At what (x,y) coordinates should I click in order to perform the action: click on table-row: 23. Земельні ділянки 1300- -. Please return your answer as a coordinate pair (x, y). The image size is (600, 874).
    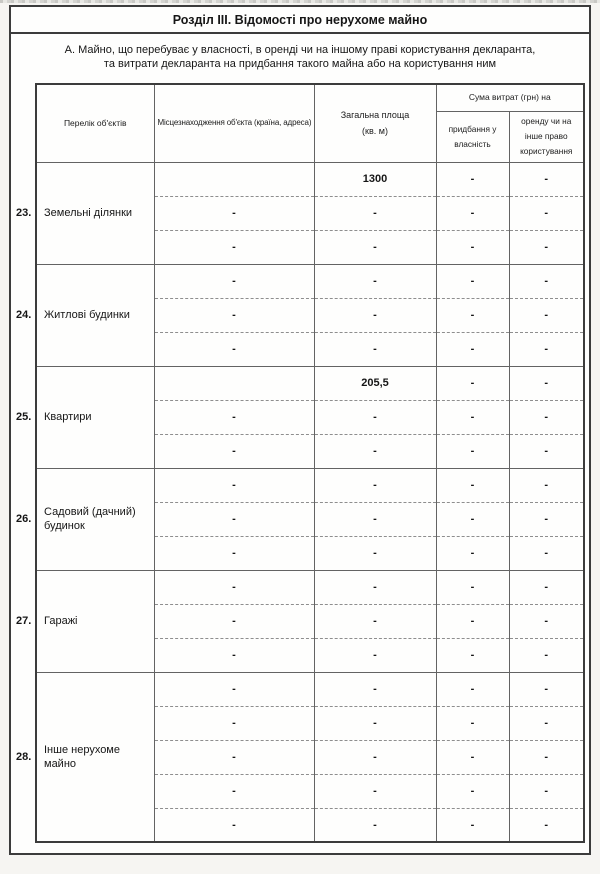
    Looking at the image, I should click on (298, 212).